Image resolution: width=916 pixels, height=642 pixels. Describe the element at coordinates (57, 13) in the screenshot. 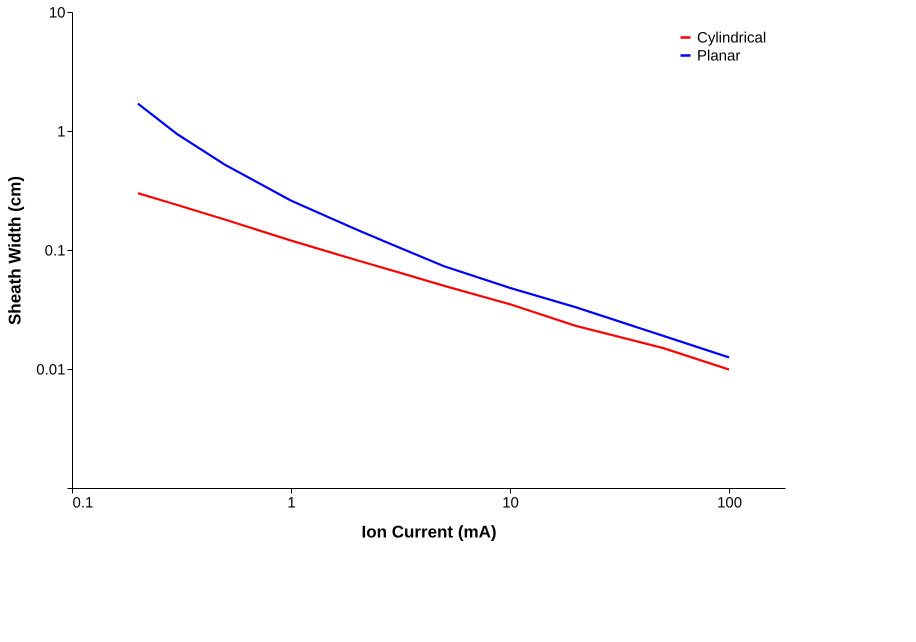

I see `y-tick-label: 10` at that location.